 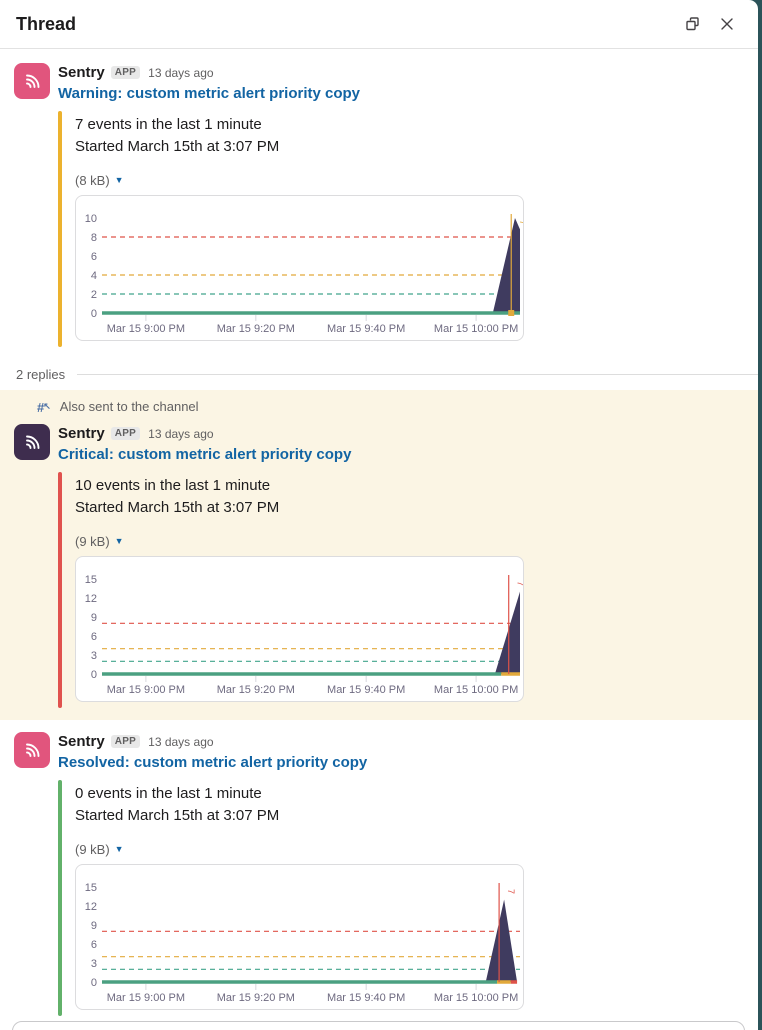 I want to click on svg-text: 8, so click(x=94, y=238).